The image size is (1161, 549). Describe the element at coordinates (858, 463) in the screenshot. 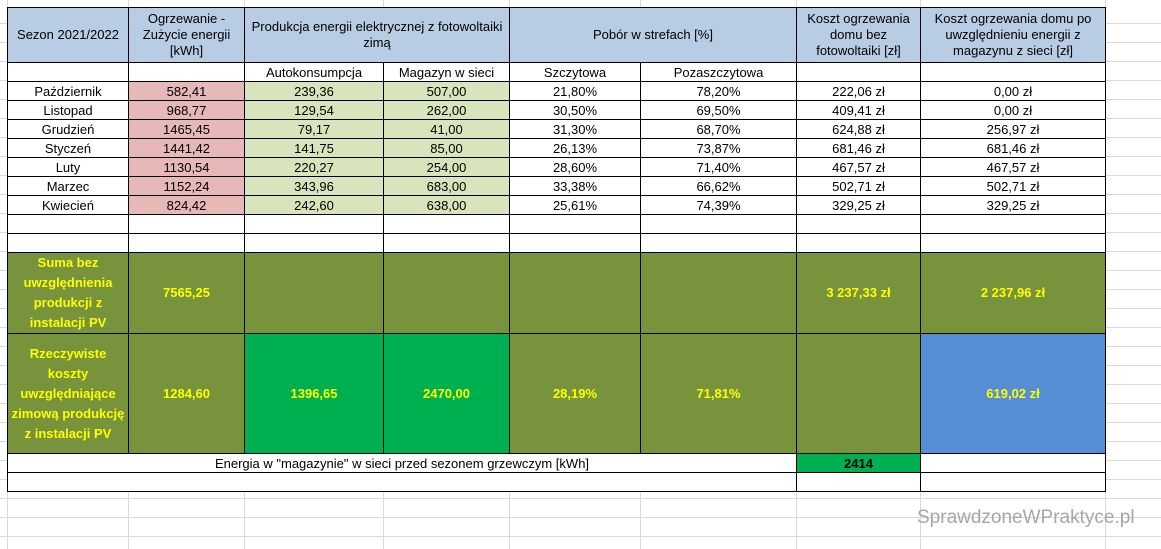

I see `storage-before-value: 2414` at that location.